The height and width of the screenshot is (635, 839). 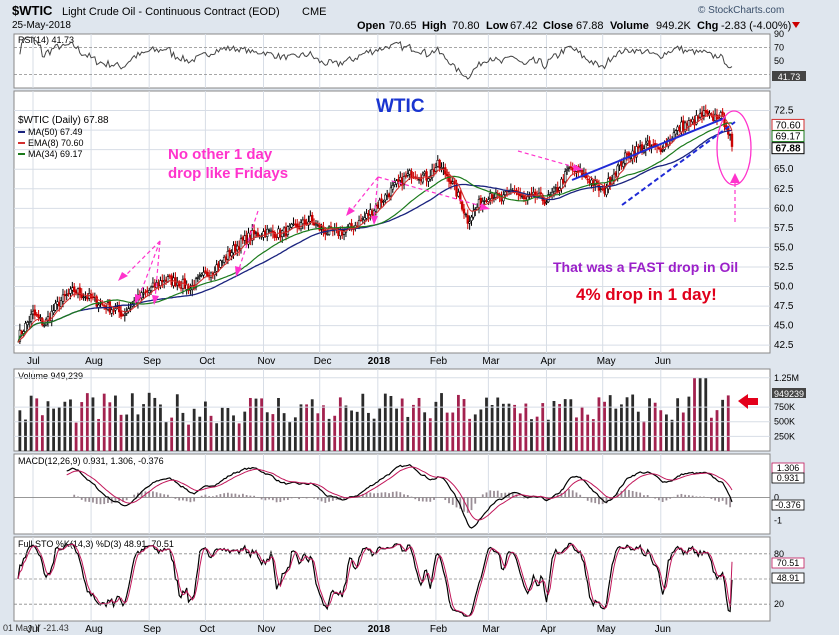 What do you see at coordinates (491, 629) in the screenshot?
I see `x-tick-label: Mar` at bounding box center [491, 629].